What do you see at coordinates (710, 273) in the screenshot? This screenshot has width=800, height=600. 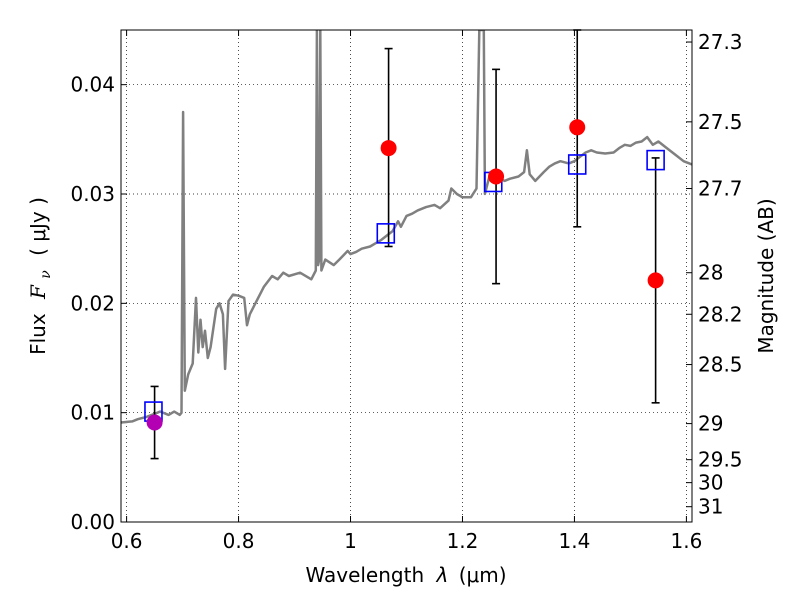 I see `y2-tick-label: 28` at bounding box center [710, 273].